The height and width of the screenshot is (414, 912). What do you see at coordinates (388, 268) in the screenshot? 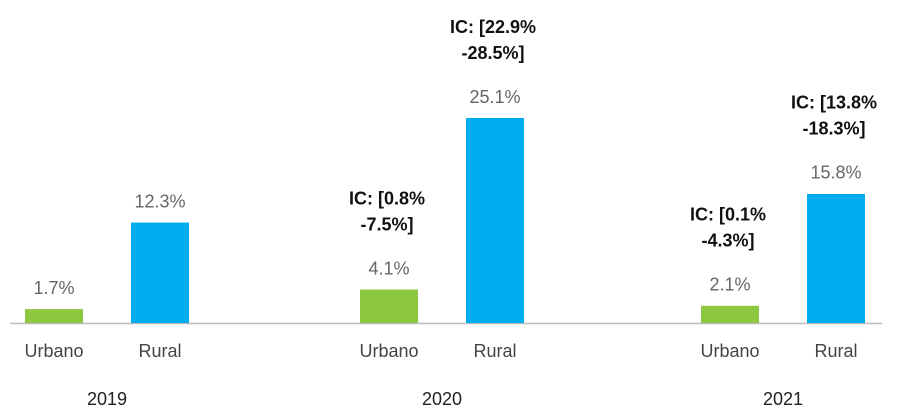
I see `value-label: 4.1%` at bounding box center [388, 268].